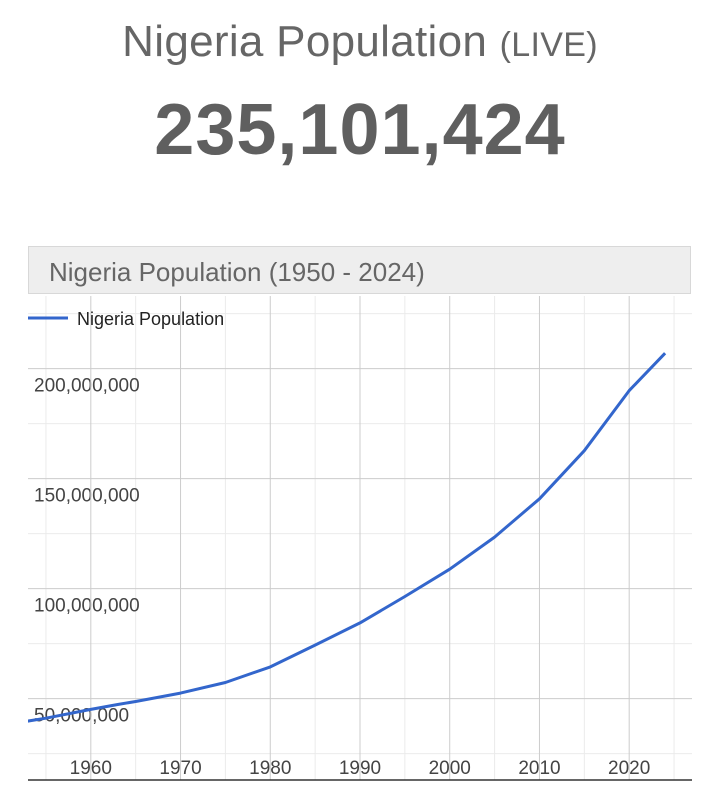 The height and width of the screenshot is (795, 720). I want to click on y-tick-label: 100,000,000, so click(87, 606).